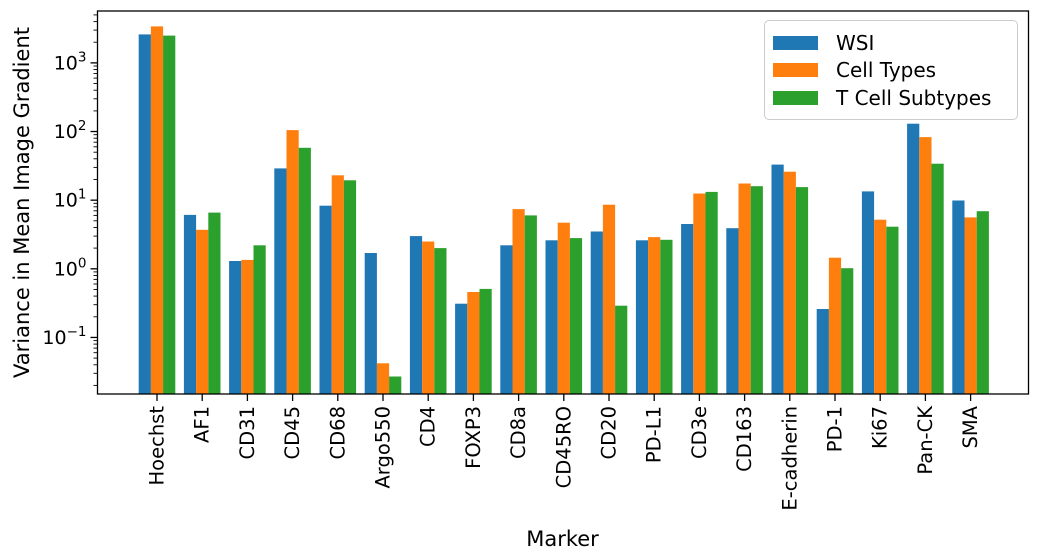 The image size is (1037, 559). What do you see at coordinates (70, 61) in the screenshot?
I see `y-tick-label: 10³` at bounding box center [70, 61].